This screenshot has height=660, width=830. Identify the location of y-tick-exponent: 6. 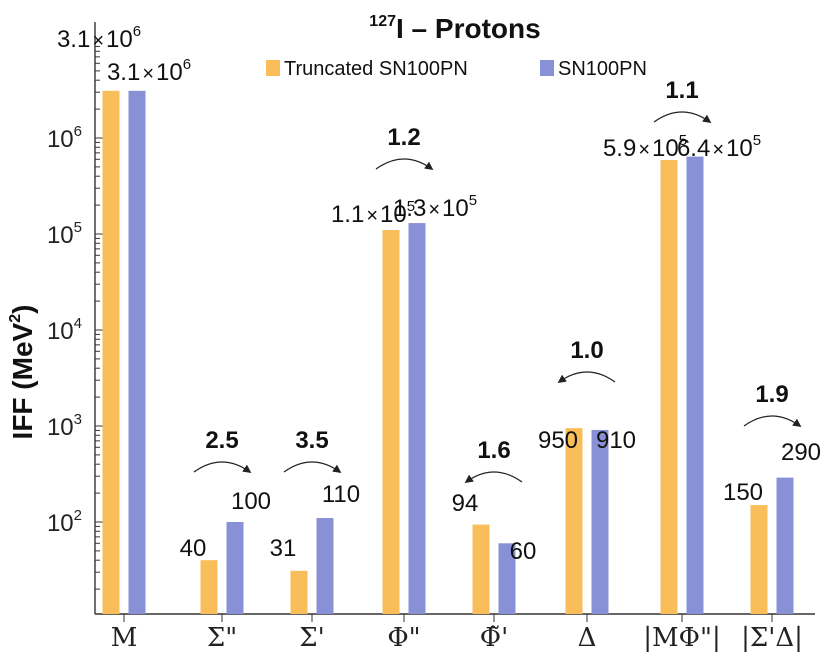
(78, 131).